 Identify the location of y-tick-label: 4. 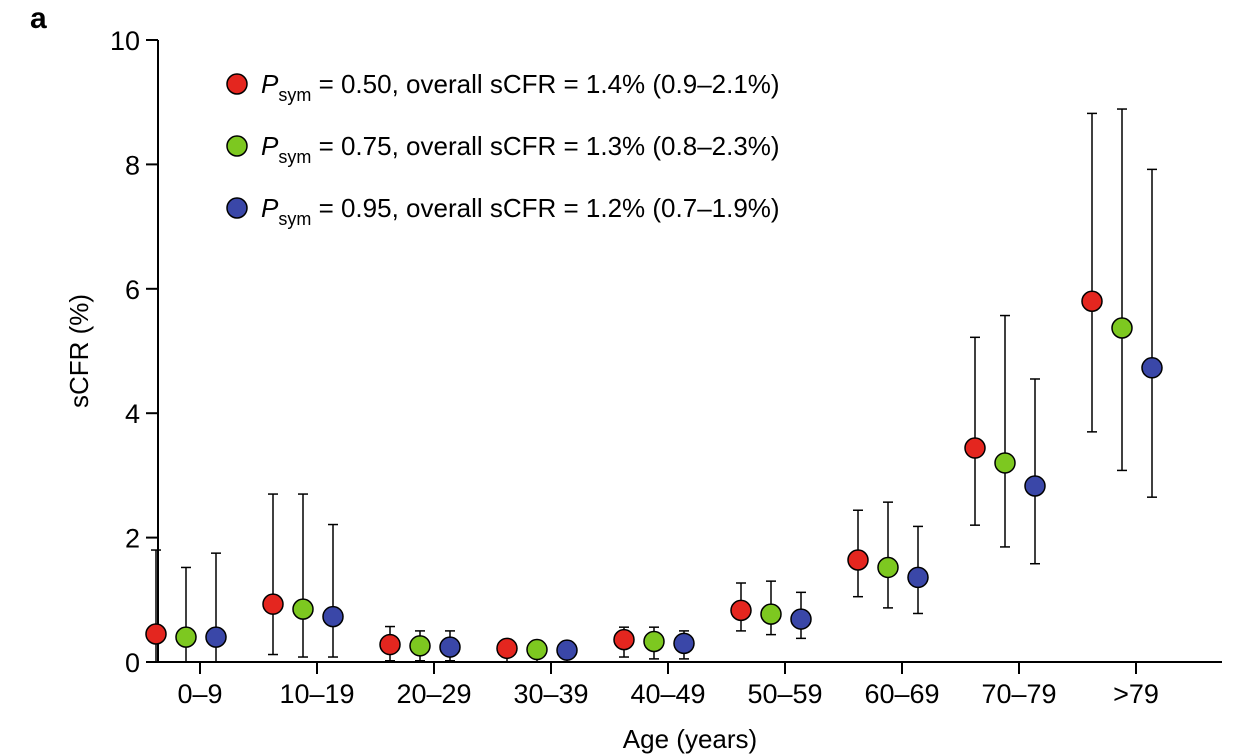
(132, 414).